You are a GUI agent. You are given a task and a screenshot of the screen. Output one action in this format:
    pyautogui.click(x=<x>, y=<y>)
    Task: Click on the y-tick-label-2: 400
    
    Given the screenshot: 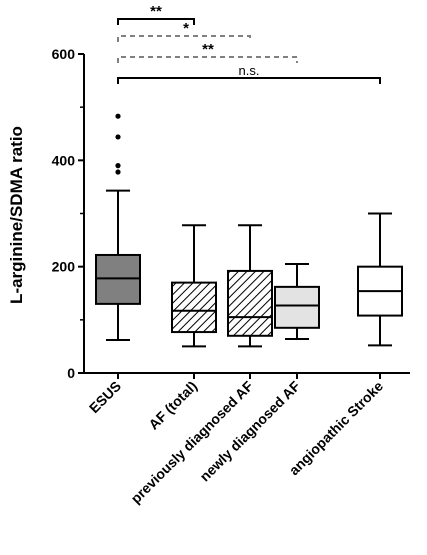 What is the action you would take?
    pyautogui.click(x=64, y=160)
    